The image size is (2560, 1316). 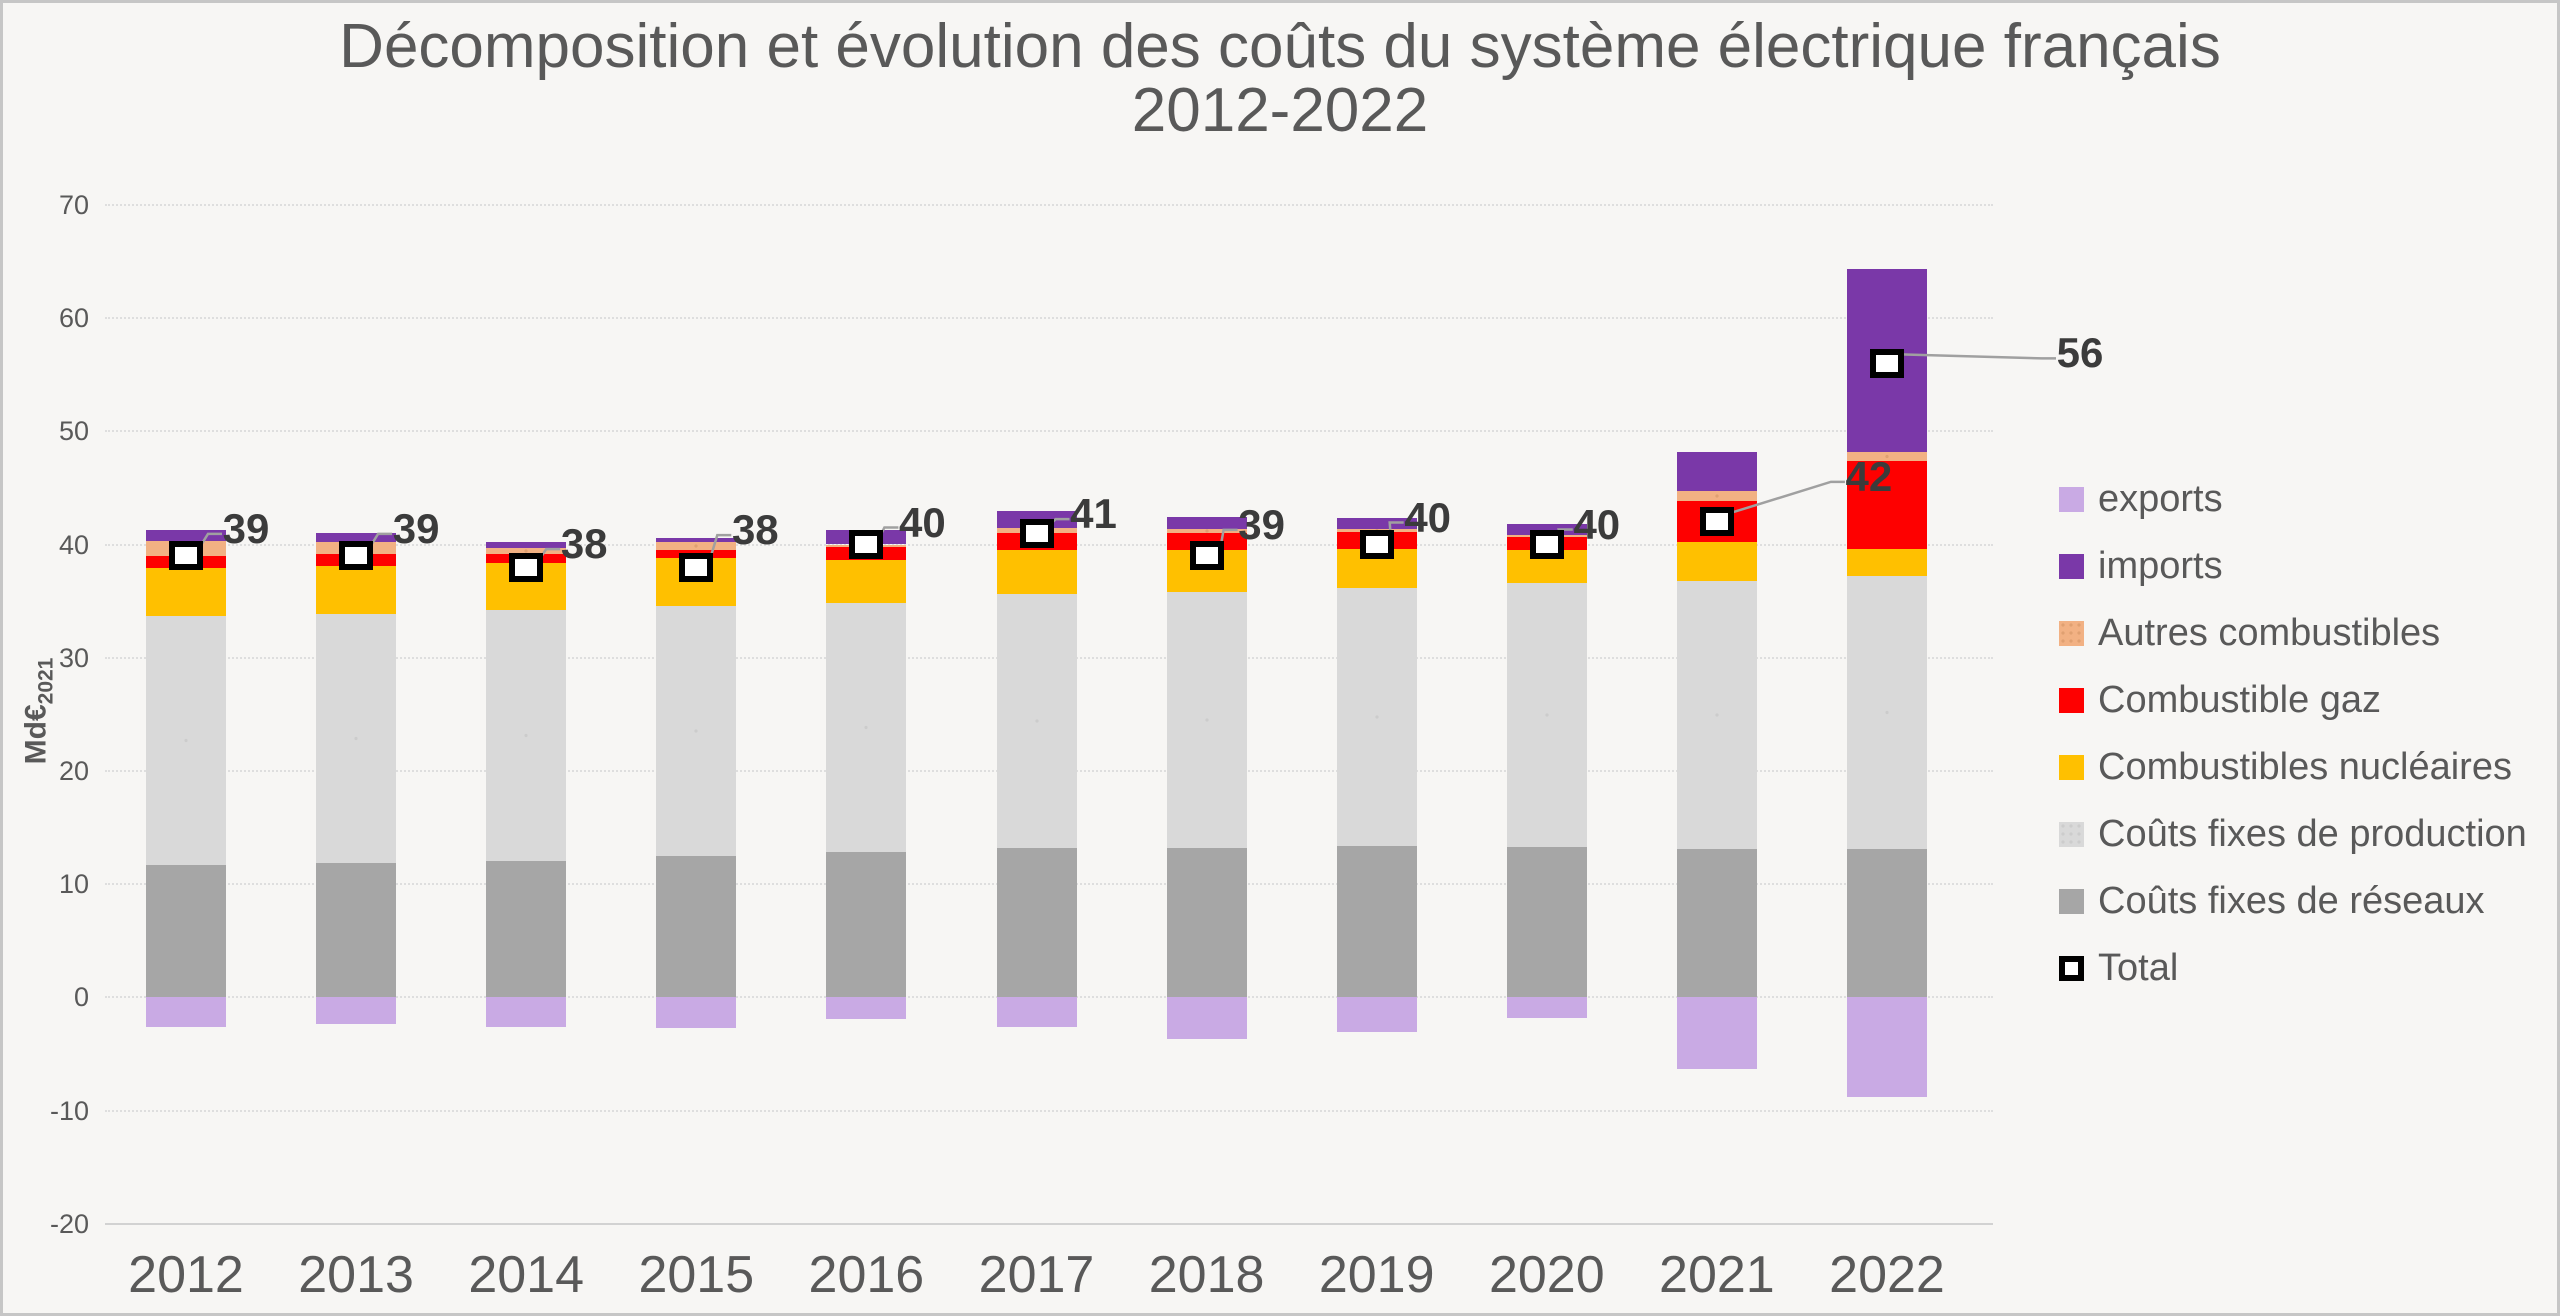 I want to click on bar-segment-exports-2022, so click(x=1887, y=1047).